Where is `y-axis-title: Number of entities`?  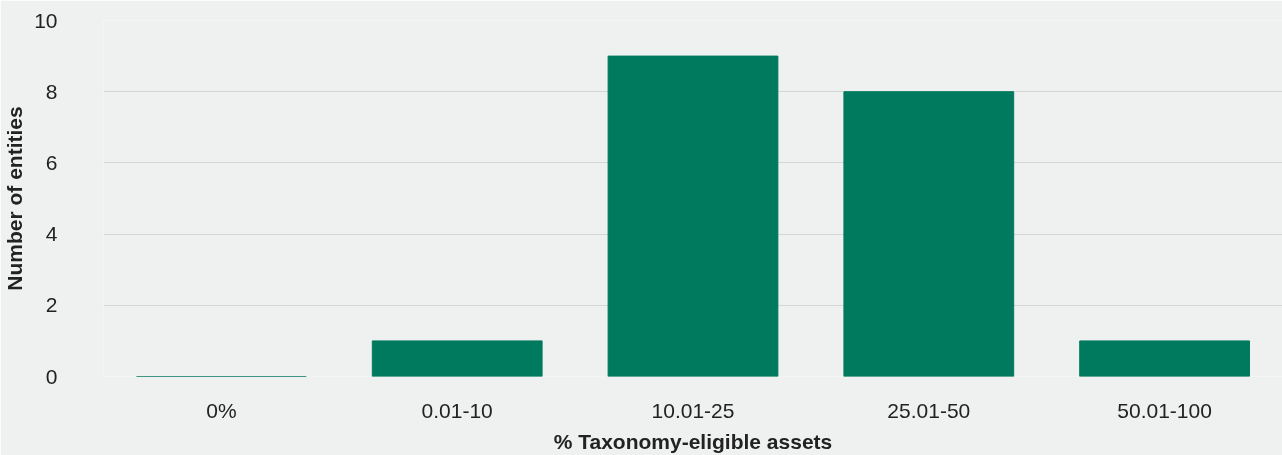 y-axis-title: Number of entities is located at coordinates (15, 198).